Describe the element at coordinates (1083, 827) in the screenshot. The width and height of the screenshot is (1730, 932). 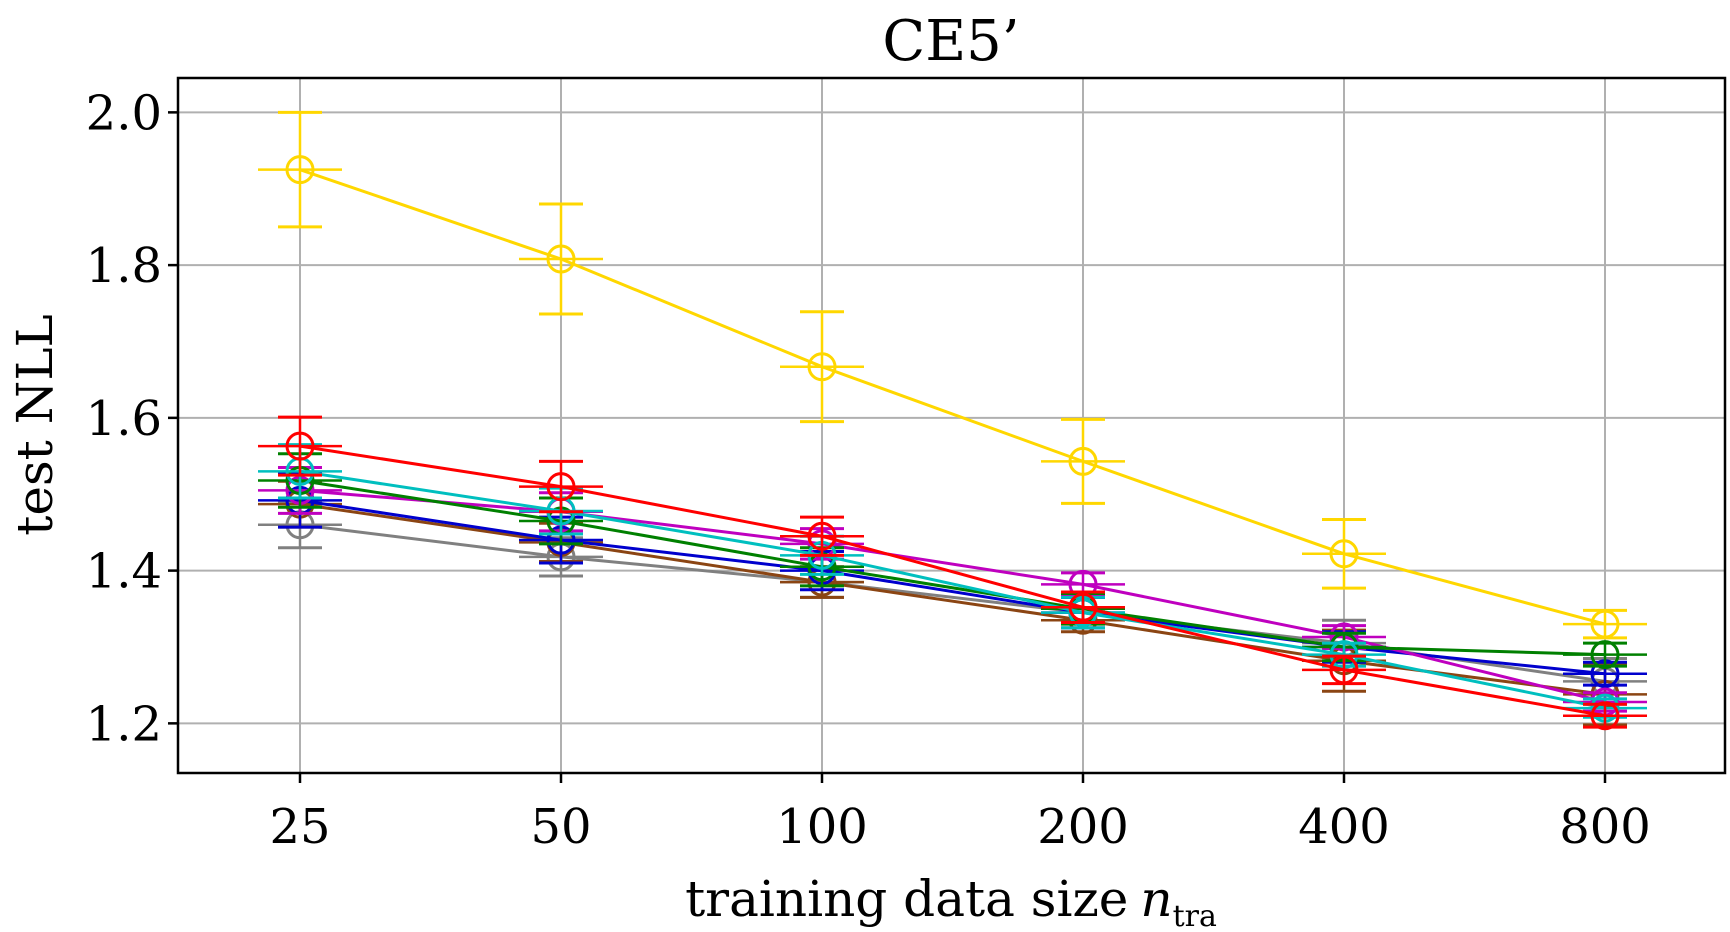
I see `x-tick-label: 200` at that location.